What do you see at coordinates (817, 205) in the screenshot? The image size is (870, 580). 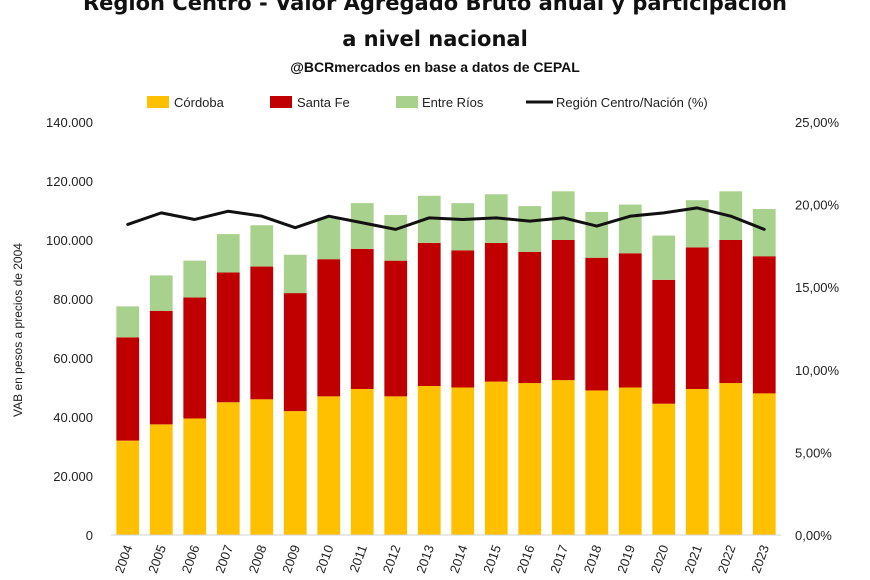 I see `y2-tick-label: 20,00%` at bounding box center [817, 205].